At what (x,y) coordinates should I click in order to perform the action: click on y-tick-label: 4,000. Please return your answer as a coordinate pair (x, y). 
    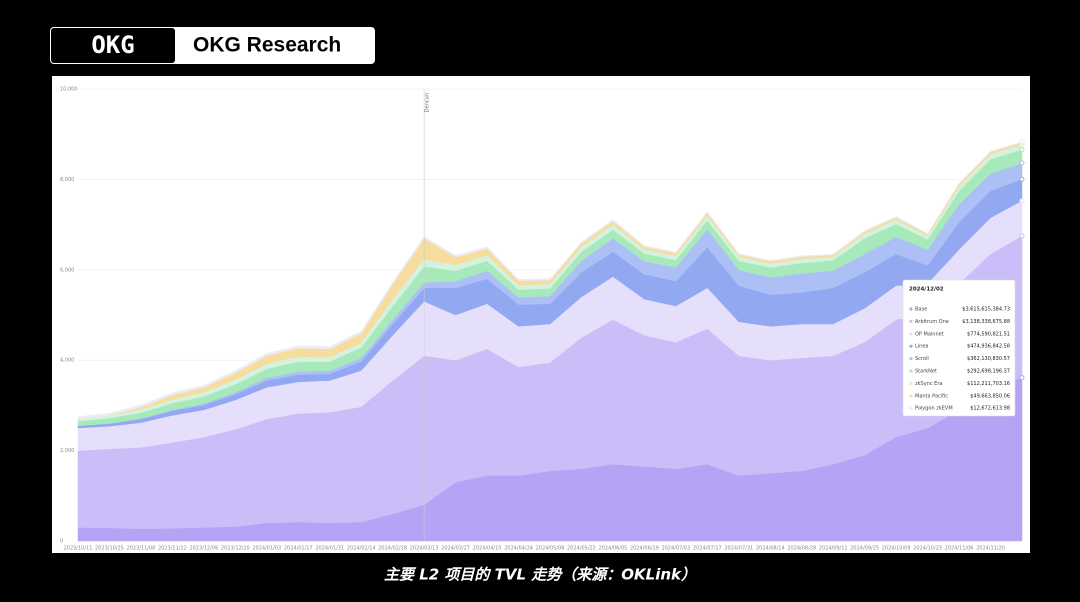
    Looking at the image, I should click on (67, 361).